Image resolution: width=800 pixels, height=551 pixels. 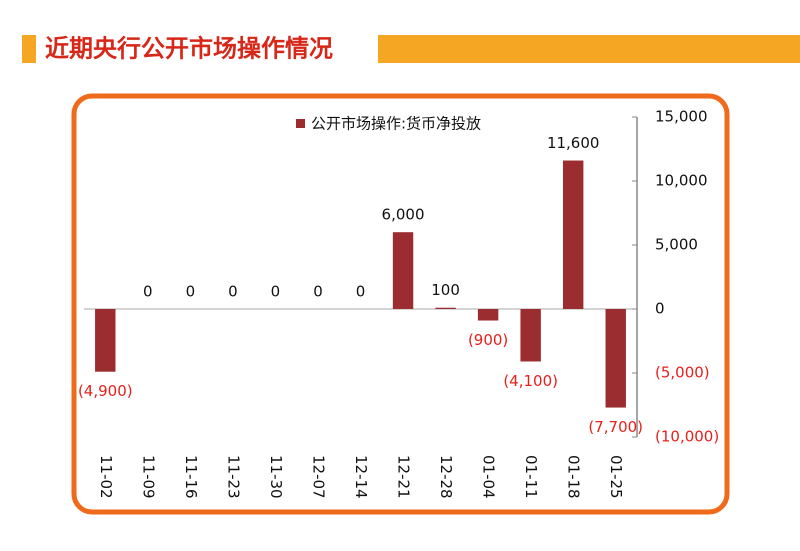 I want to click on y-tick-label: 0, so click(x=660, y=309).